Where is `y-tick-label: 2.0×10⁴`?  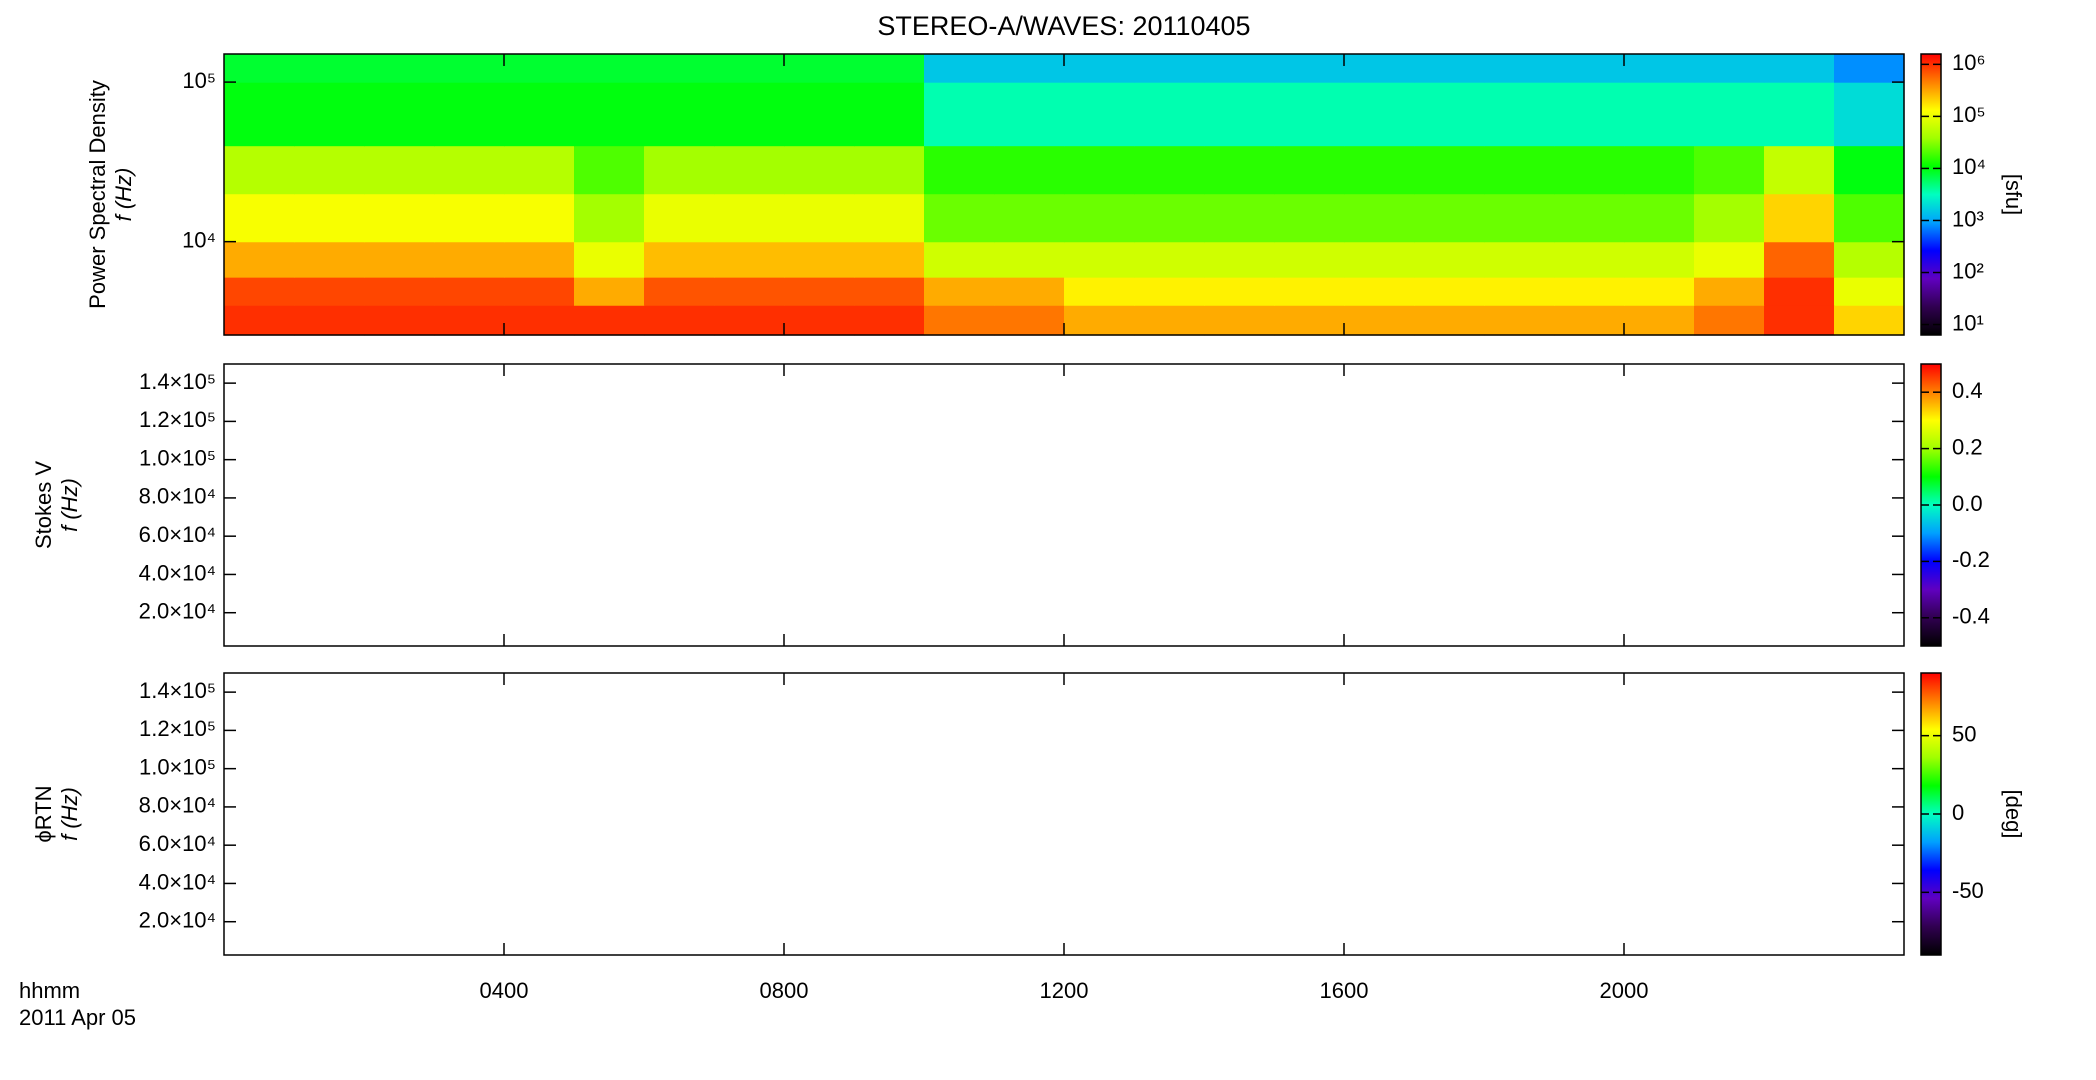
y-tick-label: 2.0×10⁴ is located at coordinates (177, 611).